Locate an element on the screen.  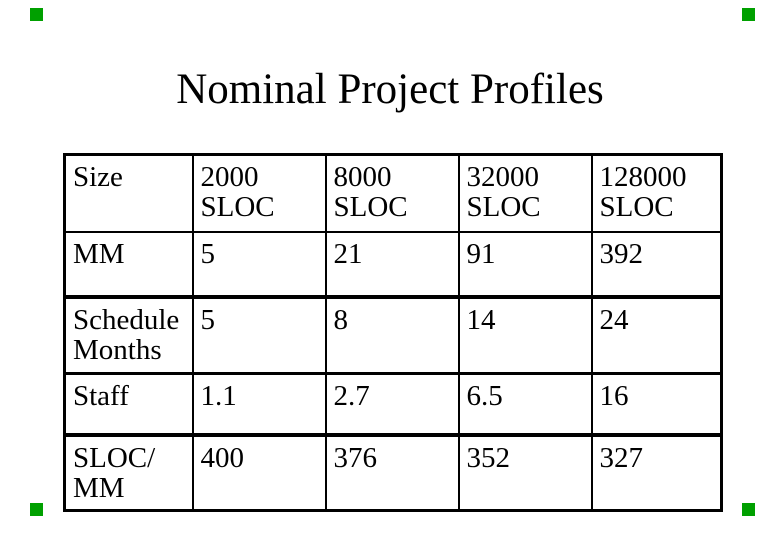
header-cell-32000-sloc: 32000 SLOC is located at coordinates (525, 193).